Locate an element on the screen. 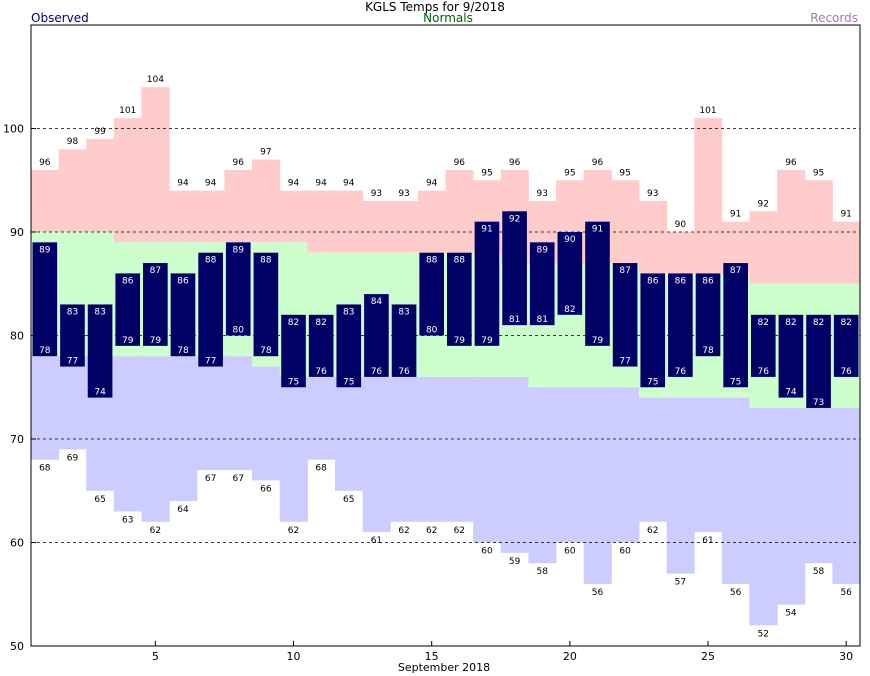 The width and height of the screenshot is (870, 676). record-high-label: 101 is located at coordinates (127, 111).